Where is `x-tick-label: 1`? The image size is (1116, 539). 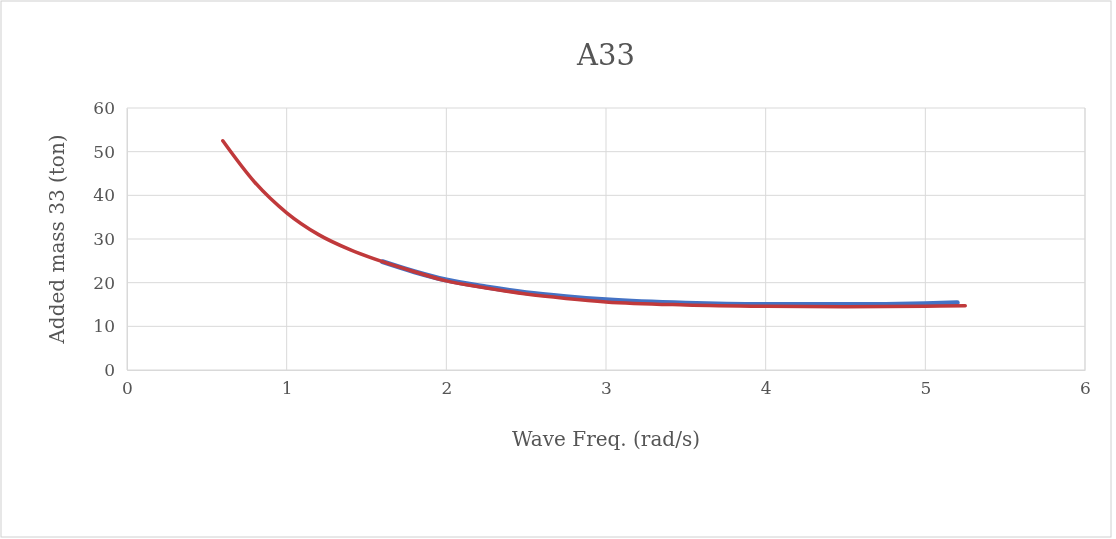
x-tick-label: 1 is located at coordinates (287, 388).